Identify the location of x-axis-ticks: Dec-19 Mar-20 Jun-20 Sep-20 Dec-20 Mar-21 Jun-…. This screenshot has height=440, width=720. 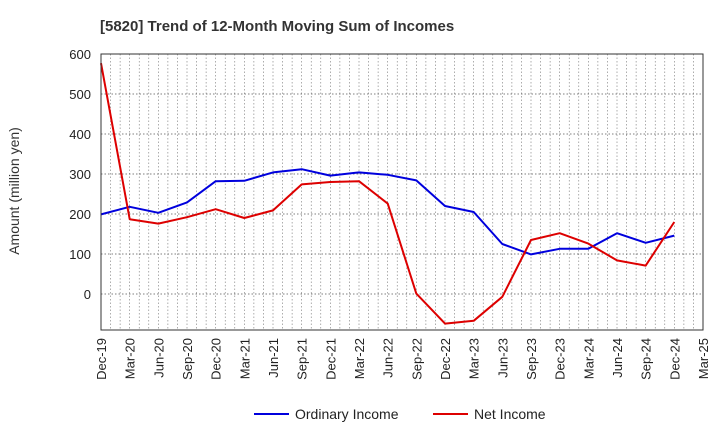
(402, 359).